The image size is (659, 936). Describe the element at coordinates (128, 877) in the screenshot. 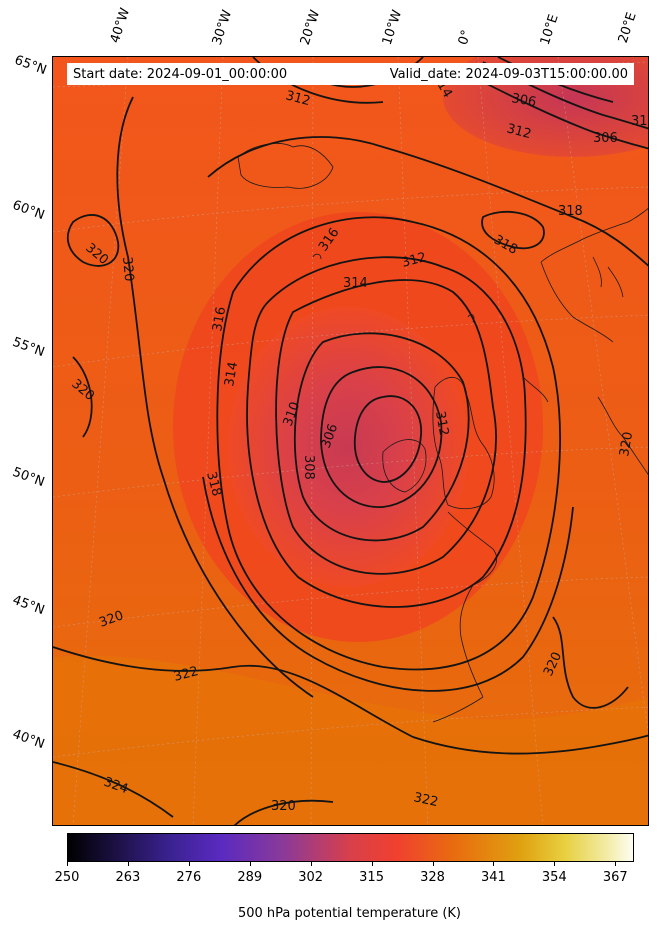

I see `colorbar-tick-label: 263` at that location.